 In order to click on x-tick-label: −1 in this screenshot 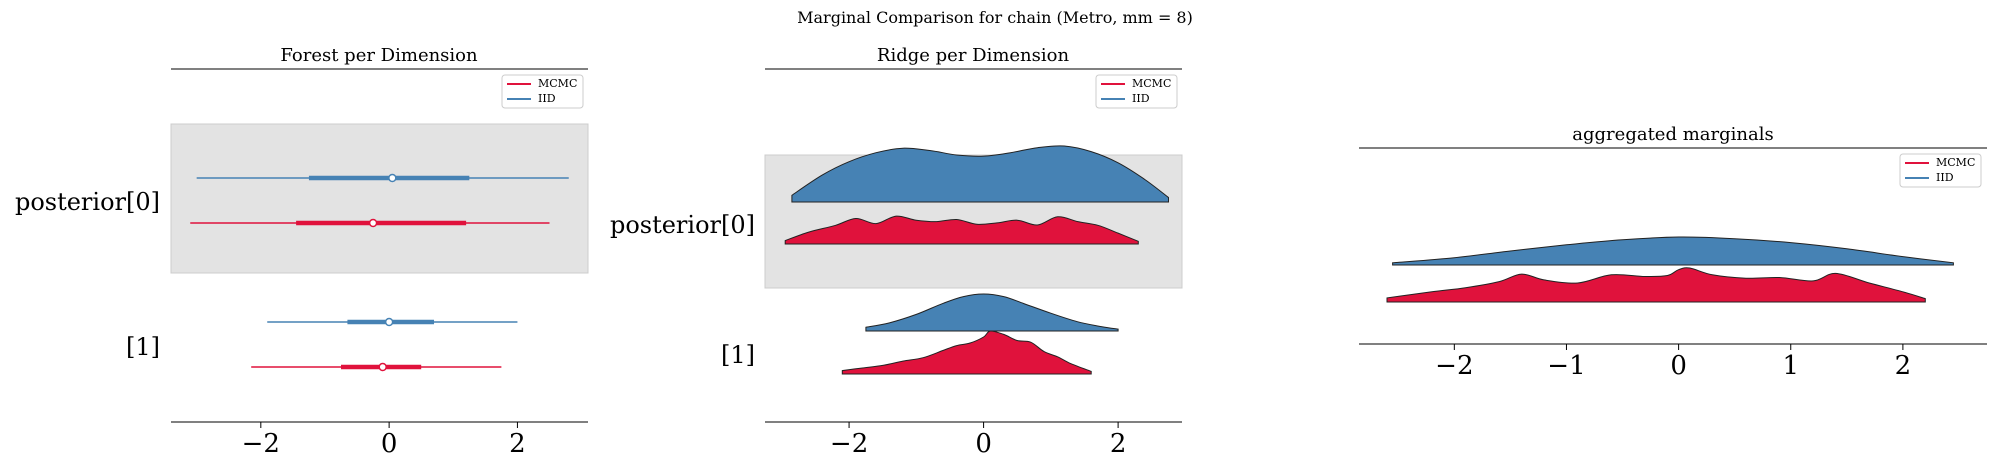, I will do `click(1566, 366)`.